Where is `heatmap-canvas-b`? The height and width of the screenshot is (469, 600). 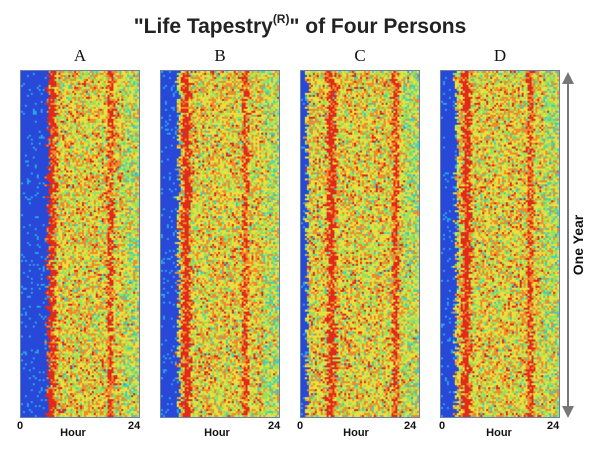
heatmap-canvas-b is located at coordinates (220, 244).